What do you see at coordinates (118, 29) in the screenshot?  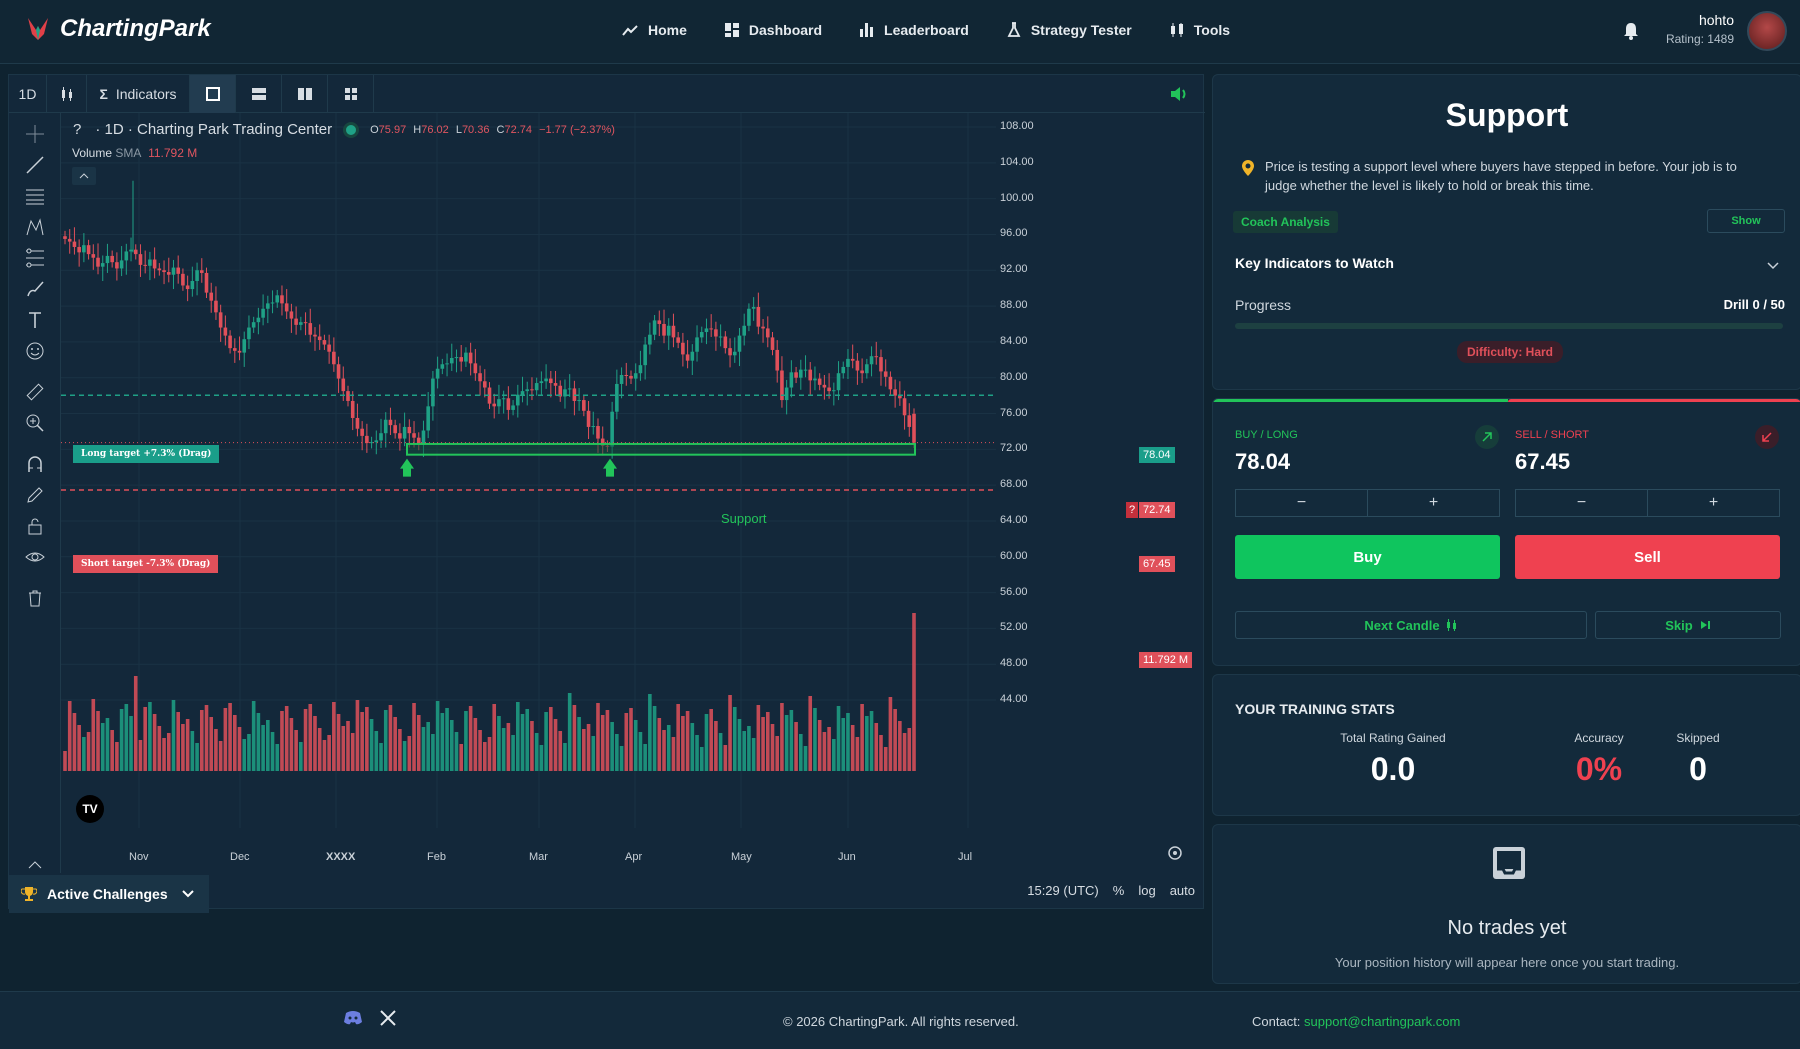 I see `logo: ChartingPark` at bounding box center [118, 29].